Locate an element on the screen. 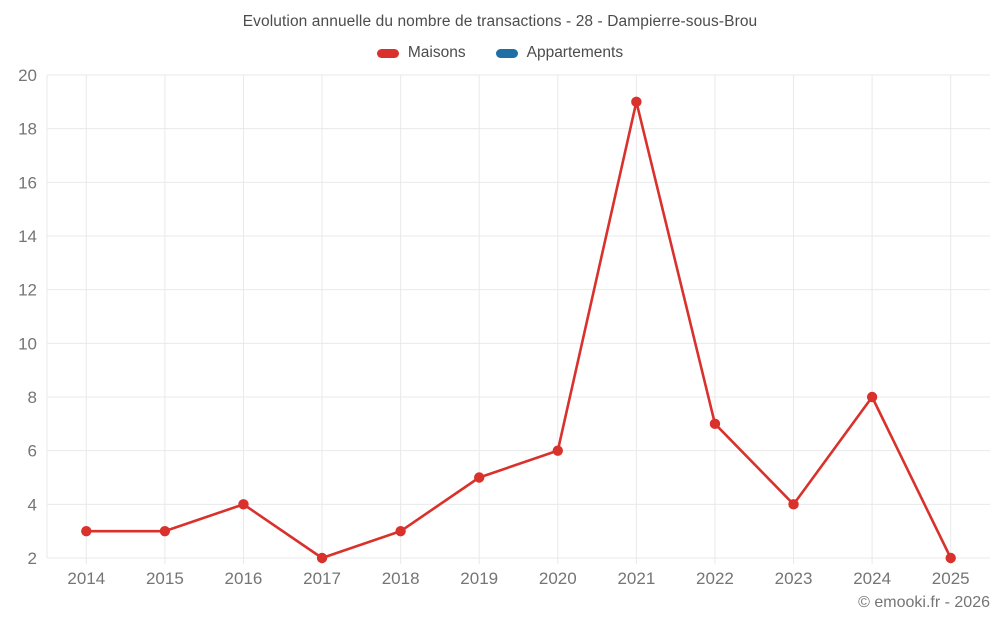 The width and height of the screenshot is (1000, 625). x-tick-label: 2017 is located at coordinates (322, 578).